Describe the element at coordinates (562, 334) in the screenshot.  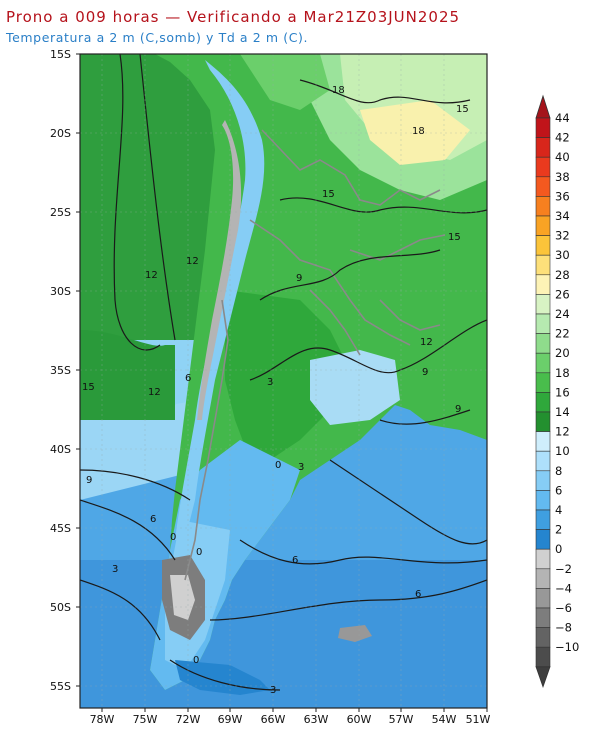
I see `colorbar-label: 22` at that location.